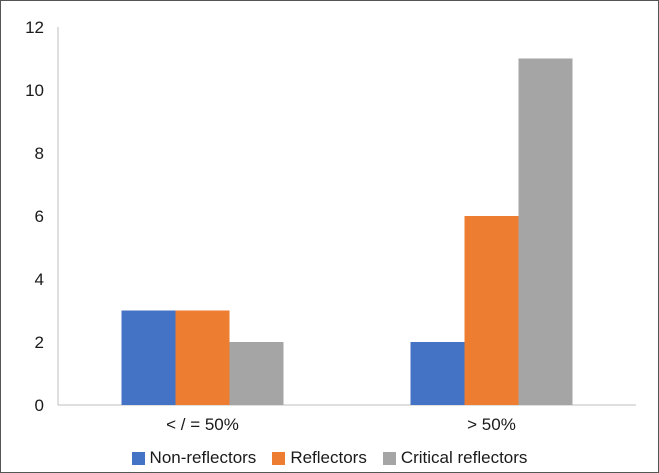 This screenshot has width=659, height=473. Describe the element at coordinates (39, 405) in the screenshot. I see `y-tick-label: 0` at that location.